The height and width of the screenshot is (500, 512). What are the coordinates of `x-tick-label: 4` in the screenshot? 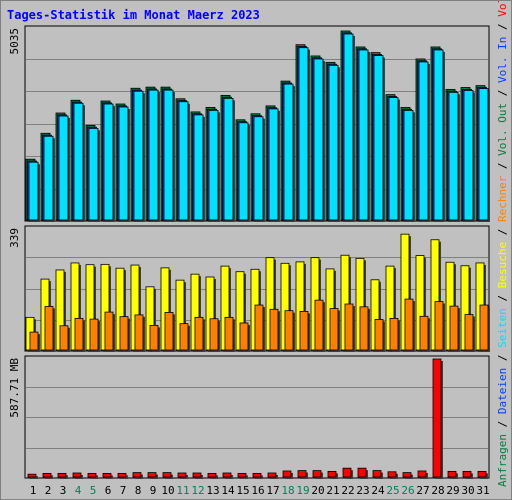 It's located at (78, 490).